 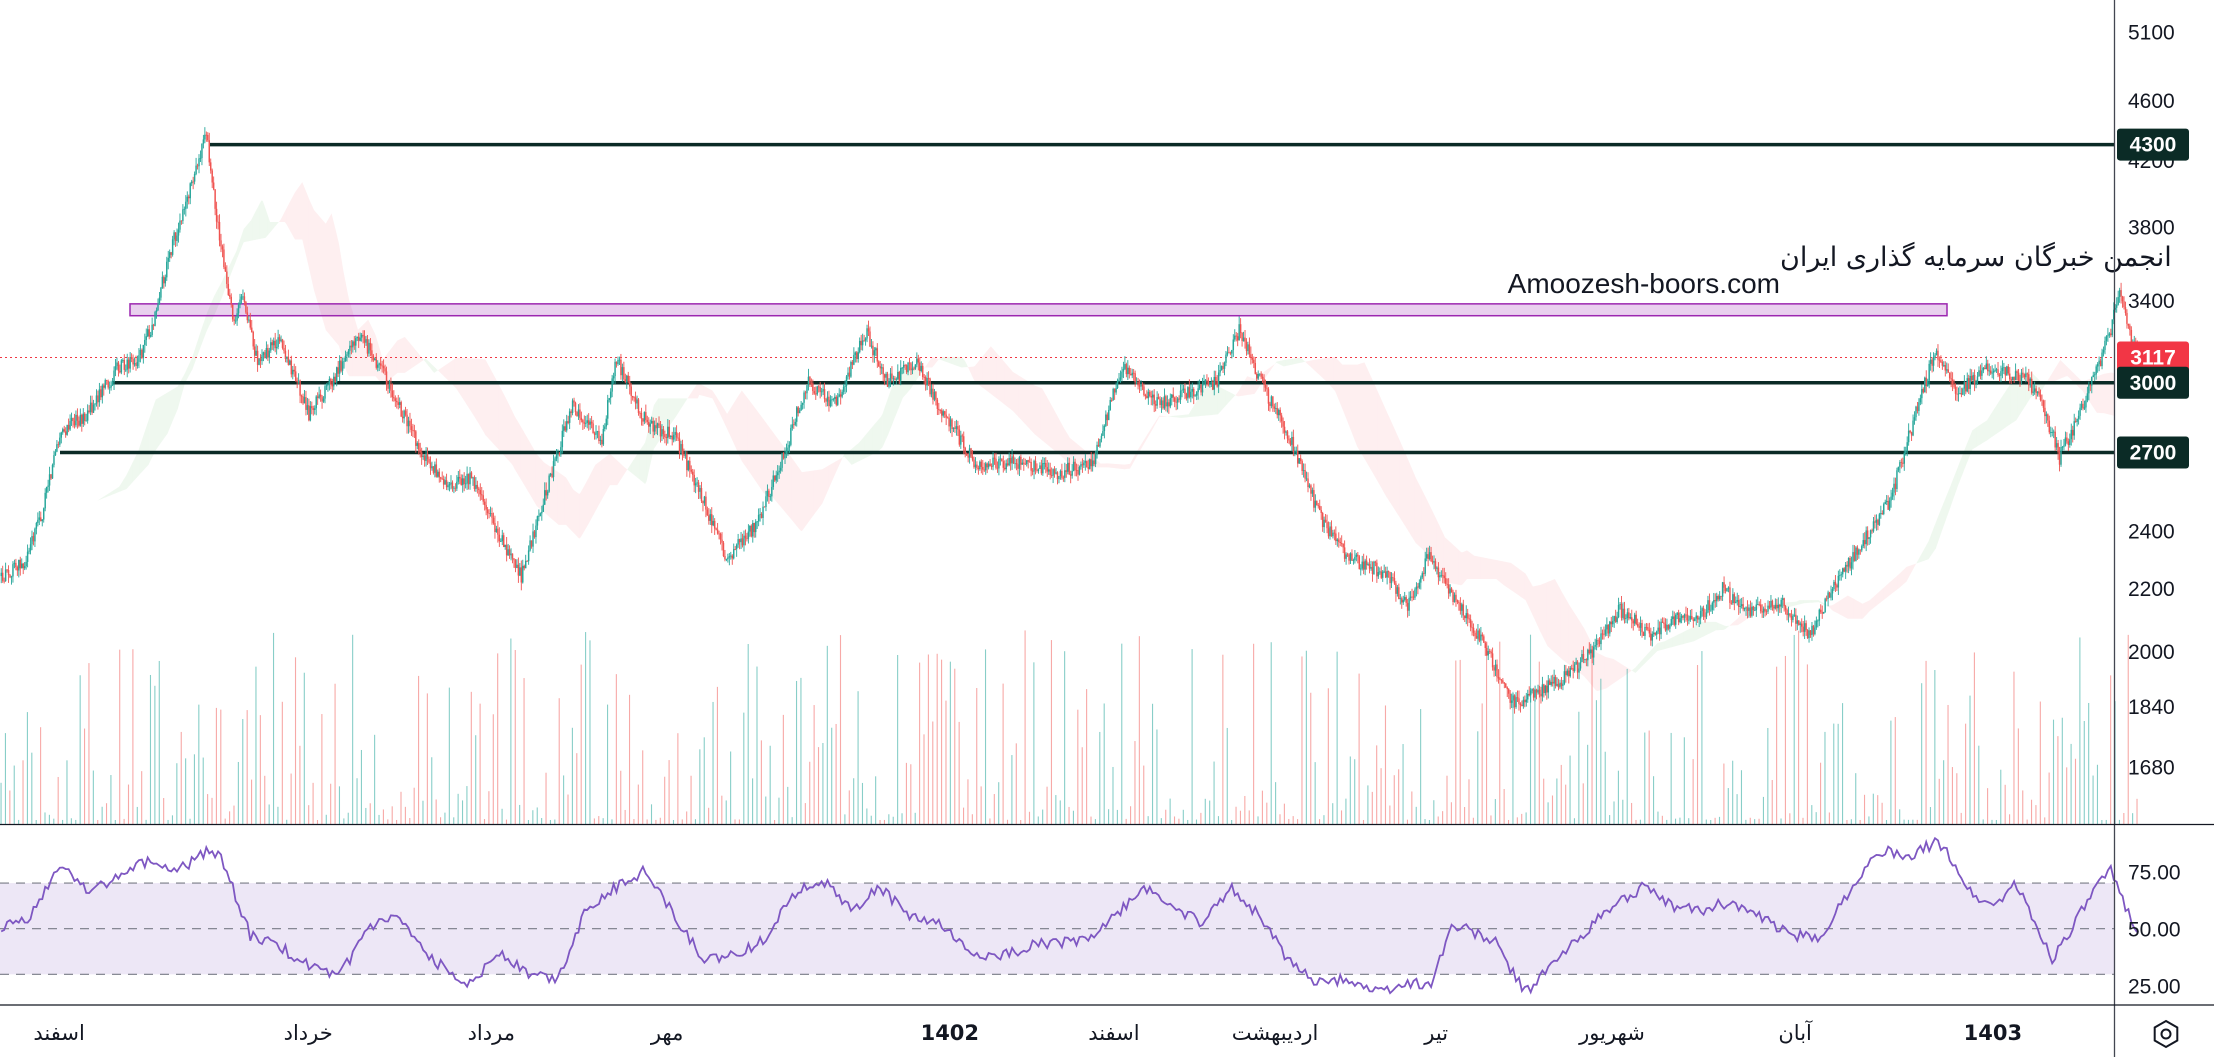 I want to click on time-axis-label: مرداد, so click(x=491, y=1033).